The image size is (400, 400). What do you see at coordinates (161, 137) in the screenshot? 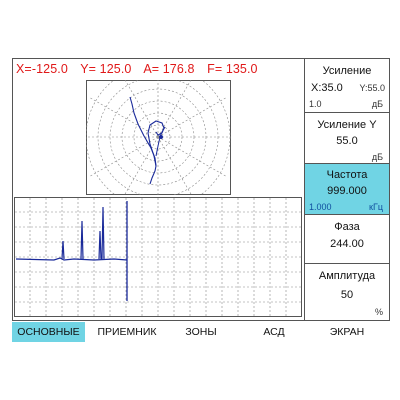
I see `trace-origin-dot` at bounding box center [161, 137].